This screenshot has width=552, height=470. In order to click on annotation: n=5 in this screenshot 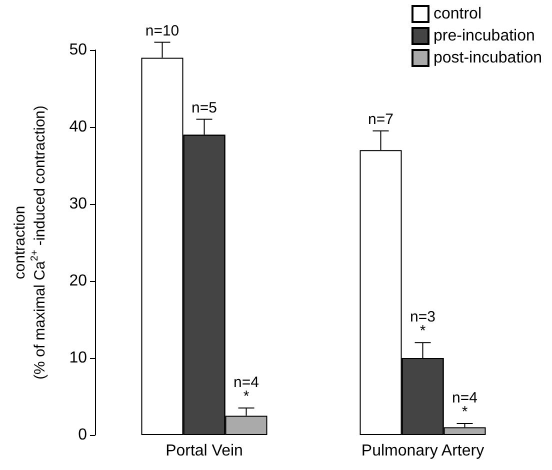, I will do `click(204, 107)`.